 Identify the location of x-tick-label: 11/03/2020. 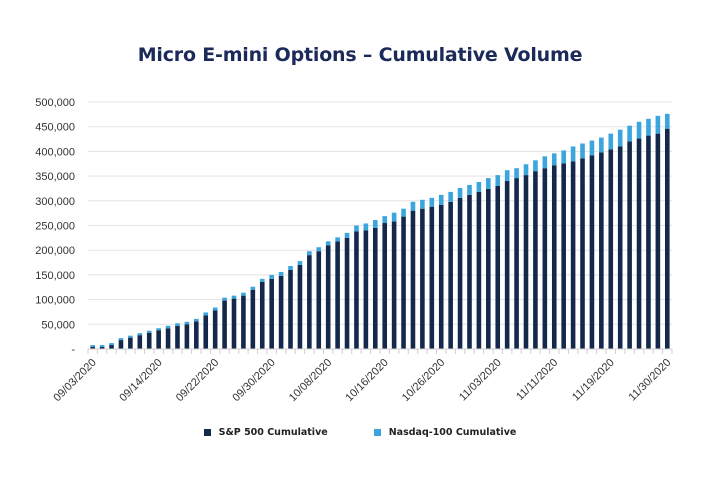
(480, 380).